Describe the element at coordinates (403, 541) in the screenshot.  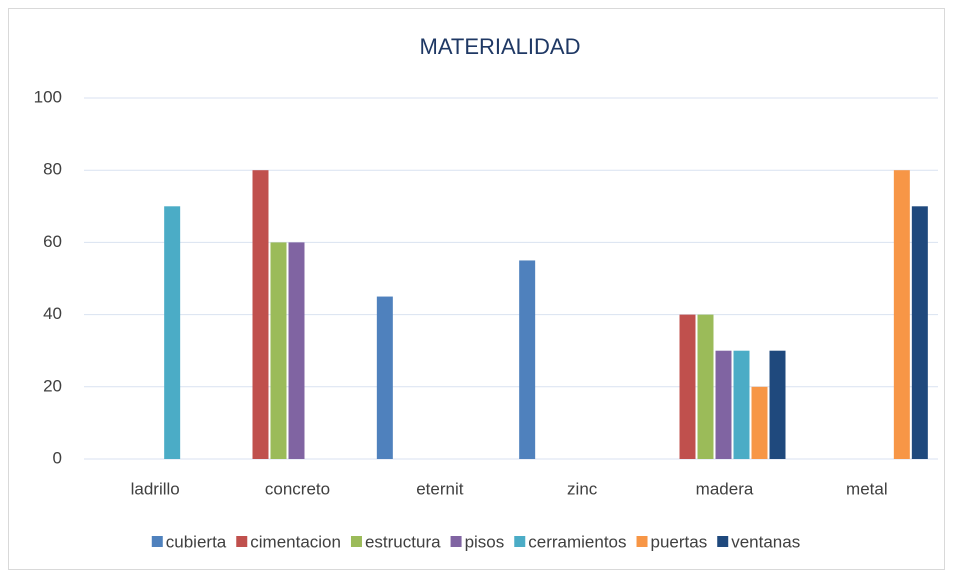
I see `legend-label: estructura` at that location.